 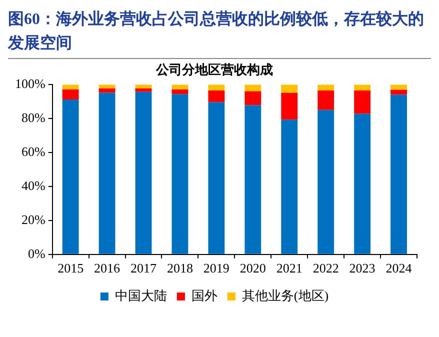 What do you see at coordinates (140, 295) in the screenshot?
I see `legend-label: 中国大陆` at bounding box center [140, 295].